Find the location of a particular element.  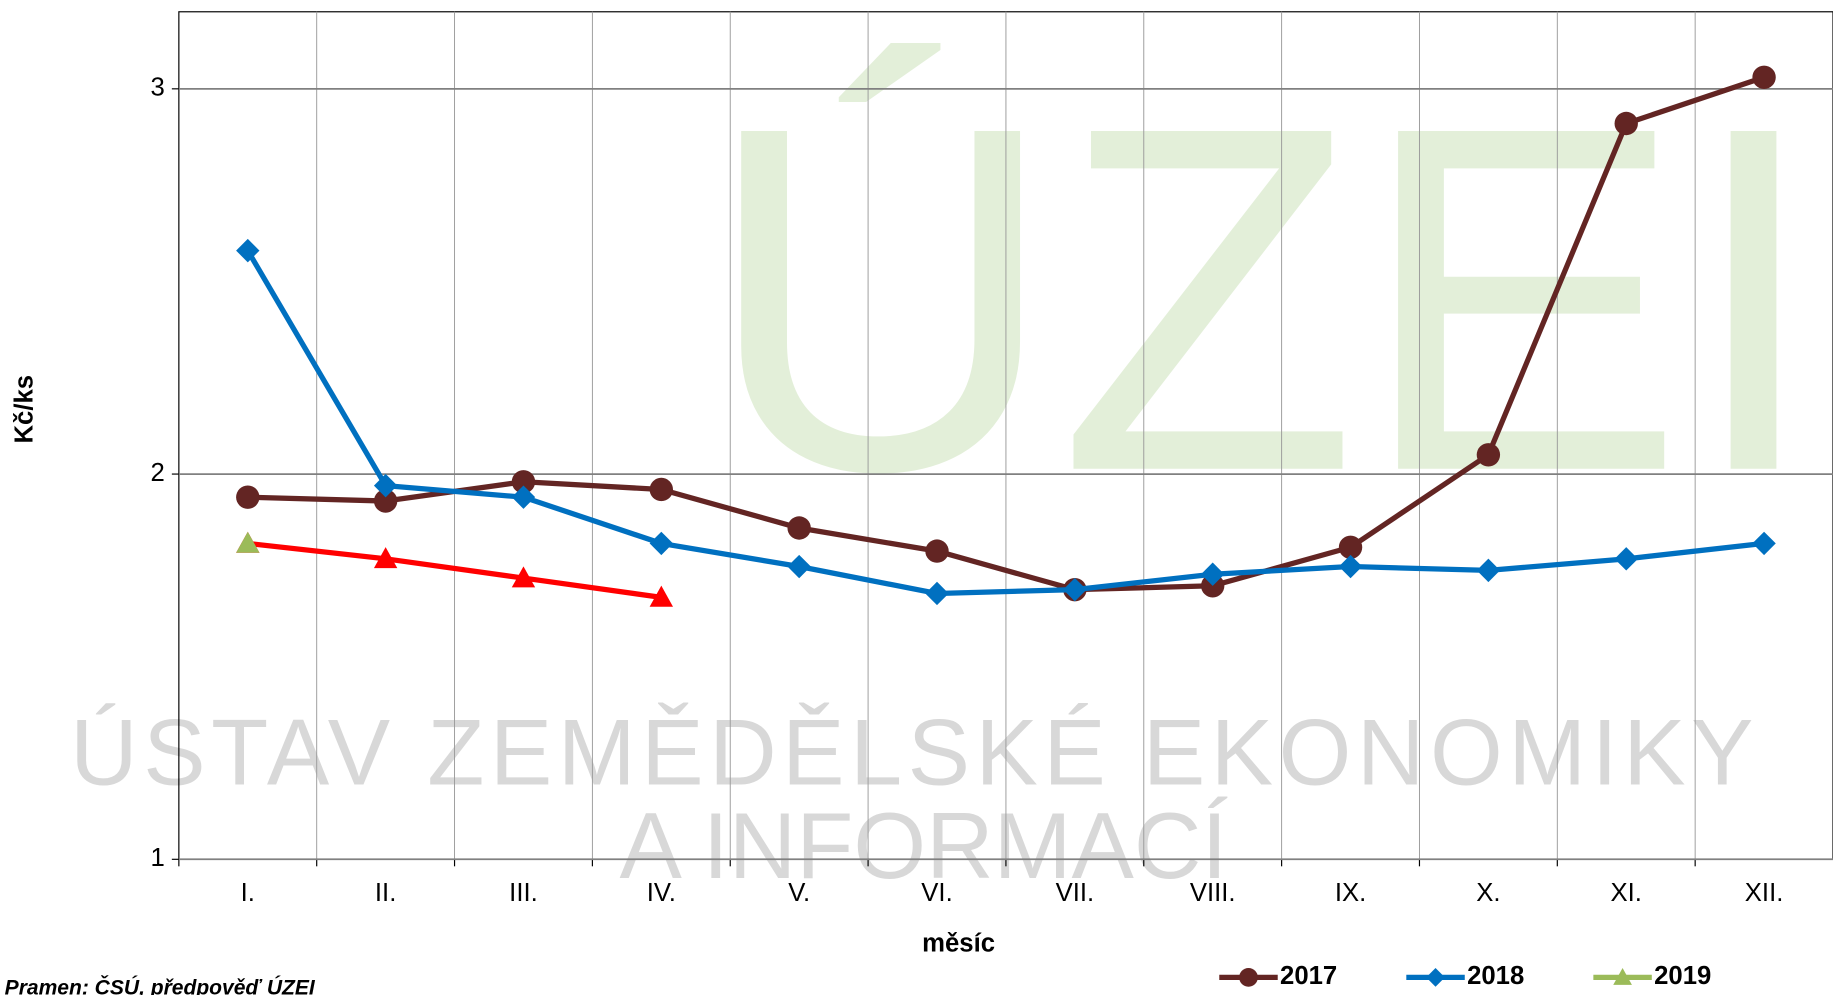

x-tick-label: II. is located at coordinates (385, 893).